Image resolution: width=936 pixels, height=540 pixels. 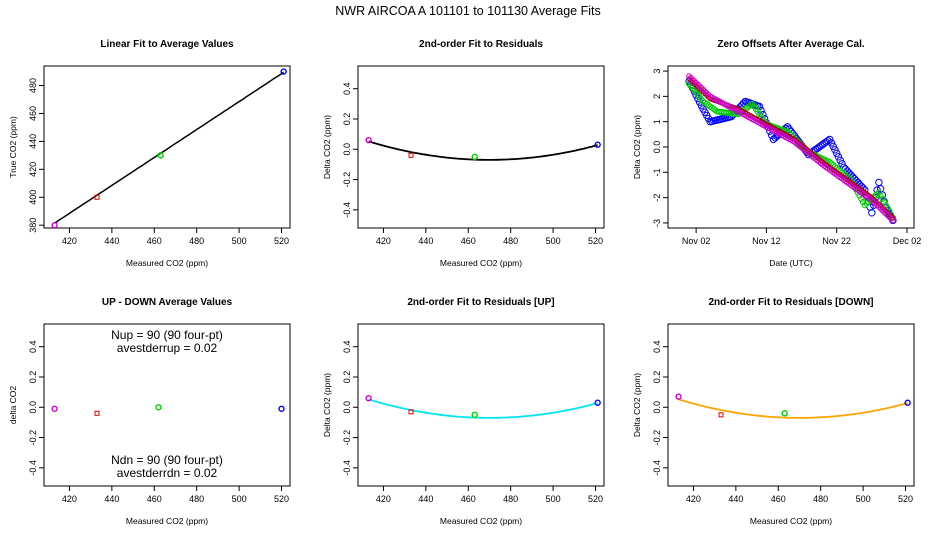 I want to click on y-tick-label: 480, so click(x=33, y=85).